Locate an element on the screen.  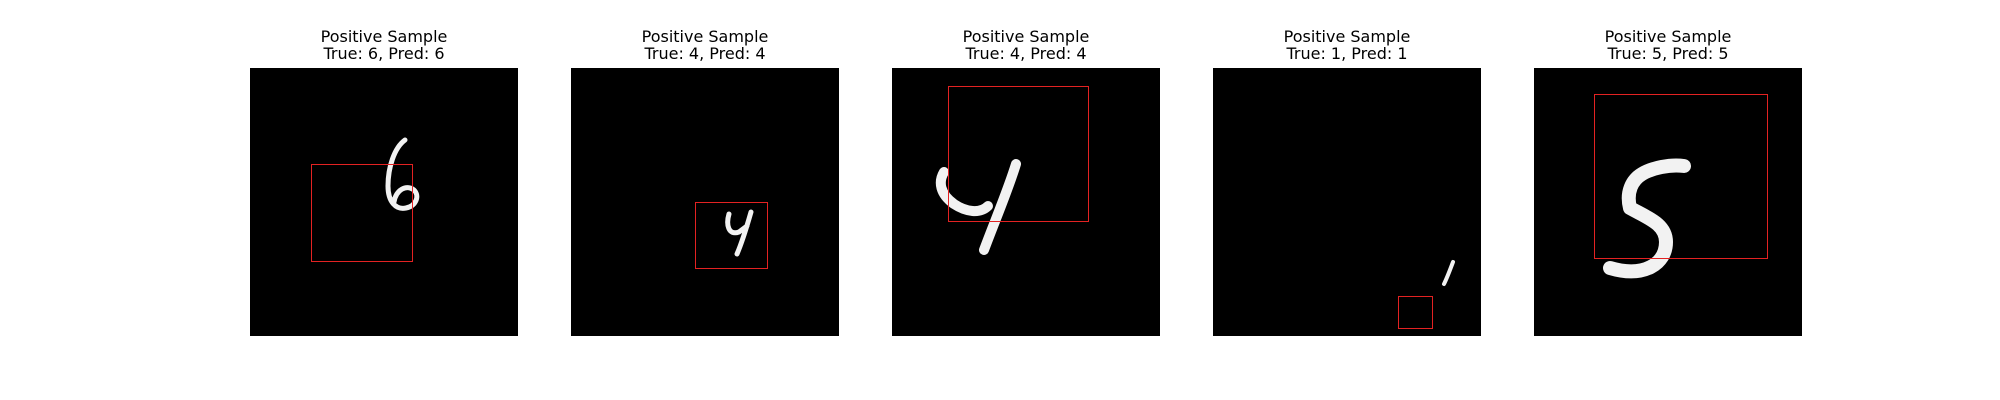
panel-label-line: True: 5, Pred: 5 is located at coordinates (1668, 53).